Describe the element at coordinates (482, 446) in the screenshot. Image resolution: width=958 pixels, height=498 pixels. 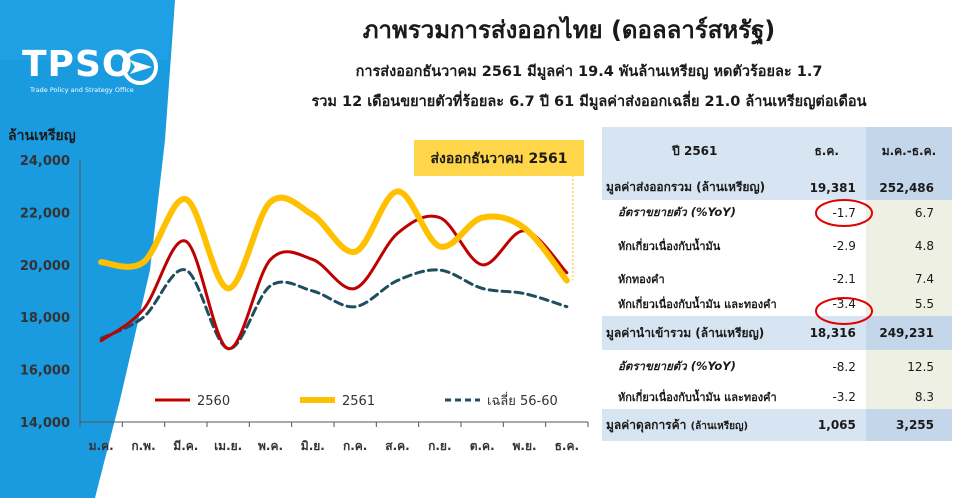
I see `x-tick-label: ต.ค.` at that location.